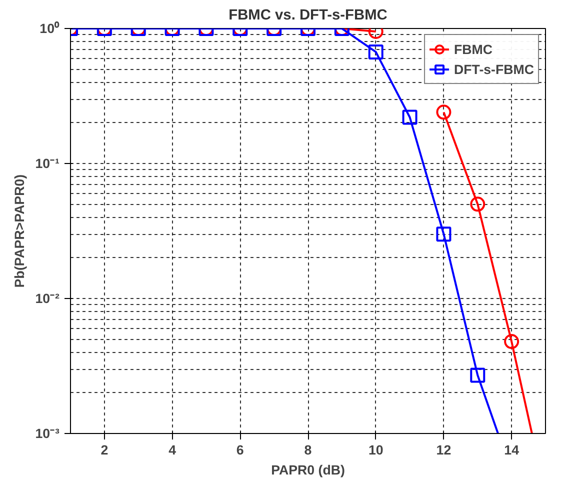 This screenshot has width=568, height=488. What do you see at coordinates (172, 450) in the screenshot?
I see `x-tick-label: 4` at bounding box center [172, 450].